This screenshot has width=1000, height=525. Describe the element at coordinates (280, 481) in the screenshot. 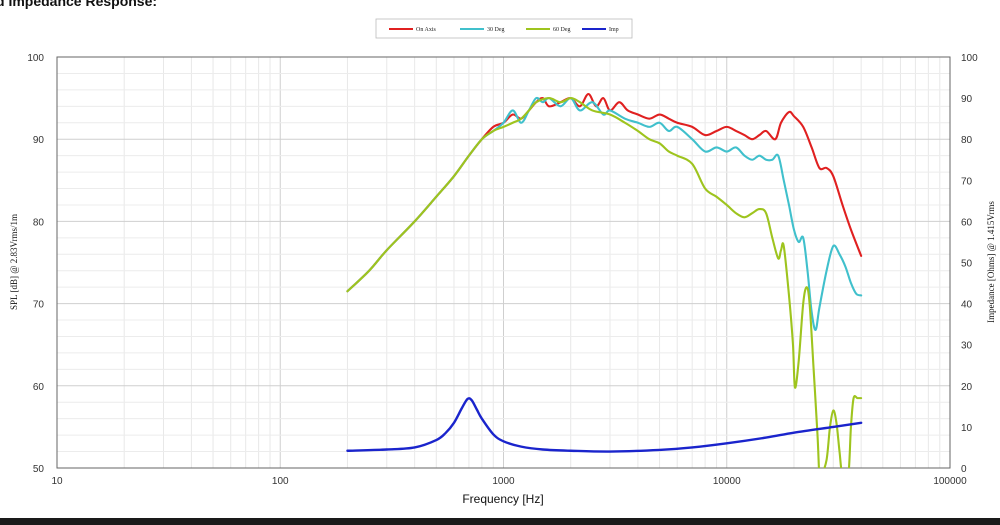

I see `x-tick-label: 100` at that location.